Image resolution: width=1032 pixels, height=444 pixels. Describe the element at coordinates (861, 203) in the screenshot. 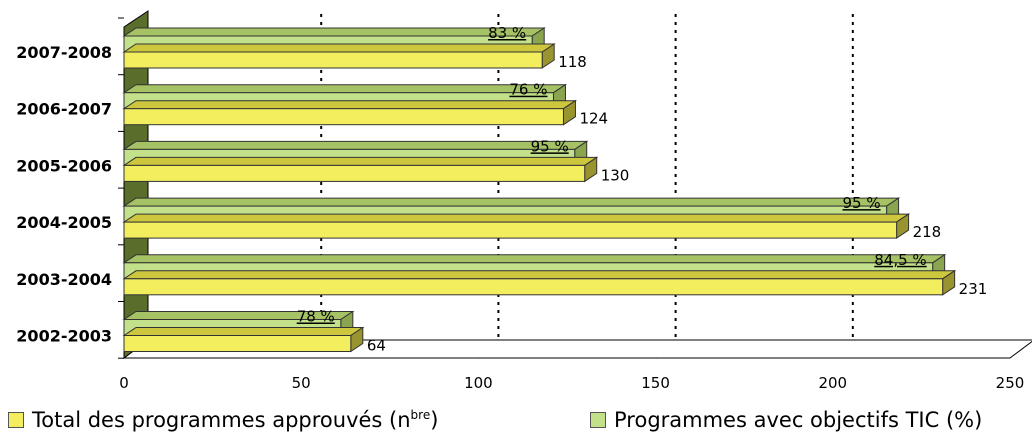

I see `data-label-tic-2004-2005: 95 %` at that location.